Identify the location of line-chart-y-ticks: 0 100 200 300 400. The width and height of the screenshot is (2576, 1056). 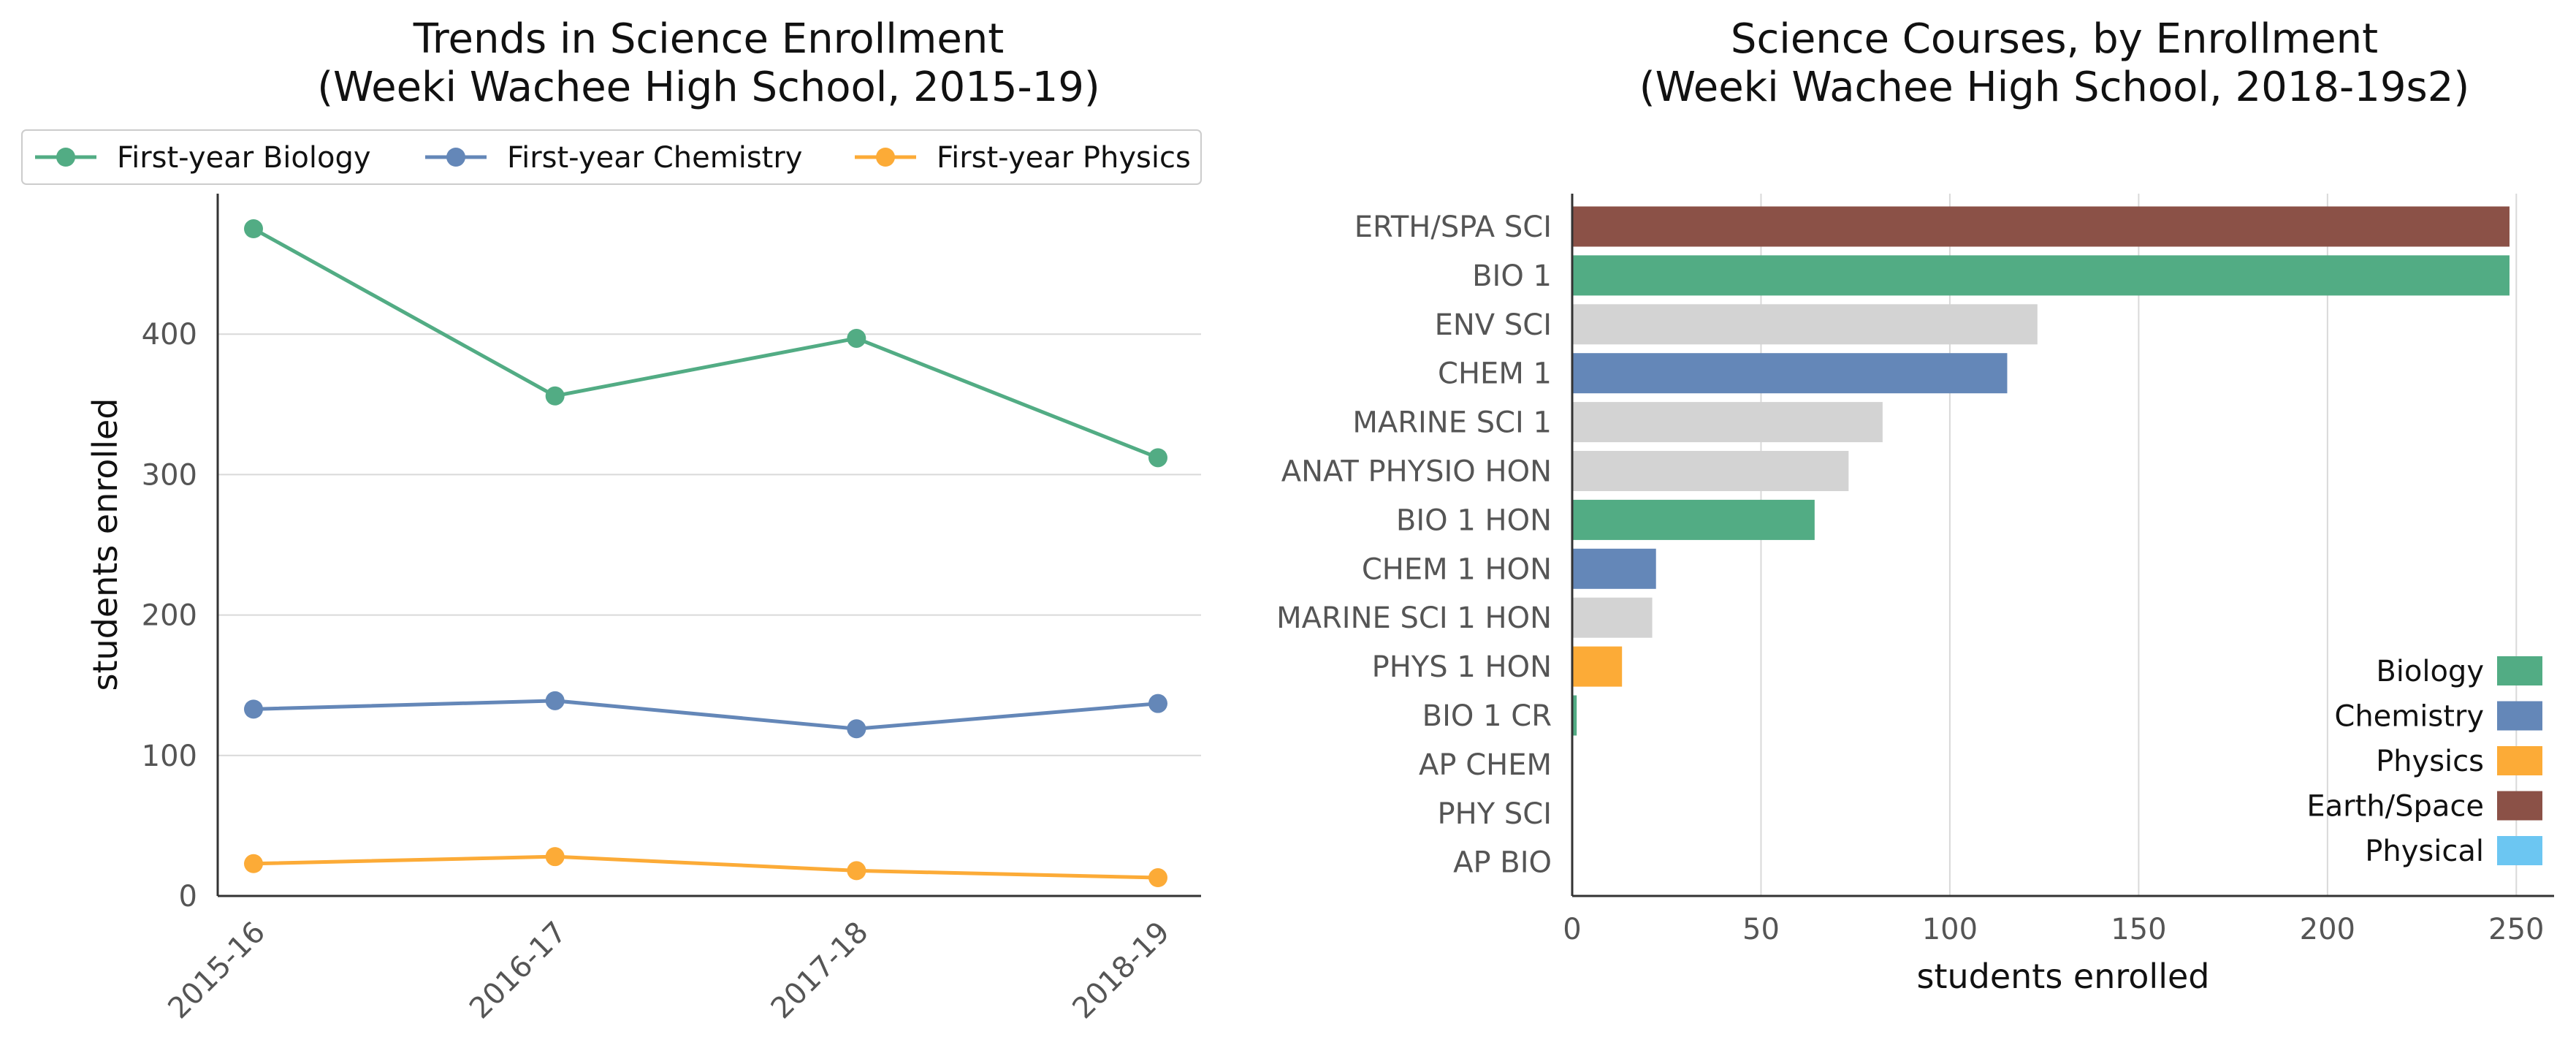
(169, 615).